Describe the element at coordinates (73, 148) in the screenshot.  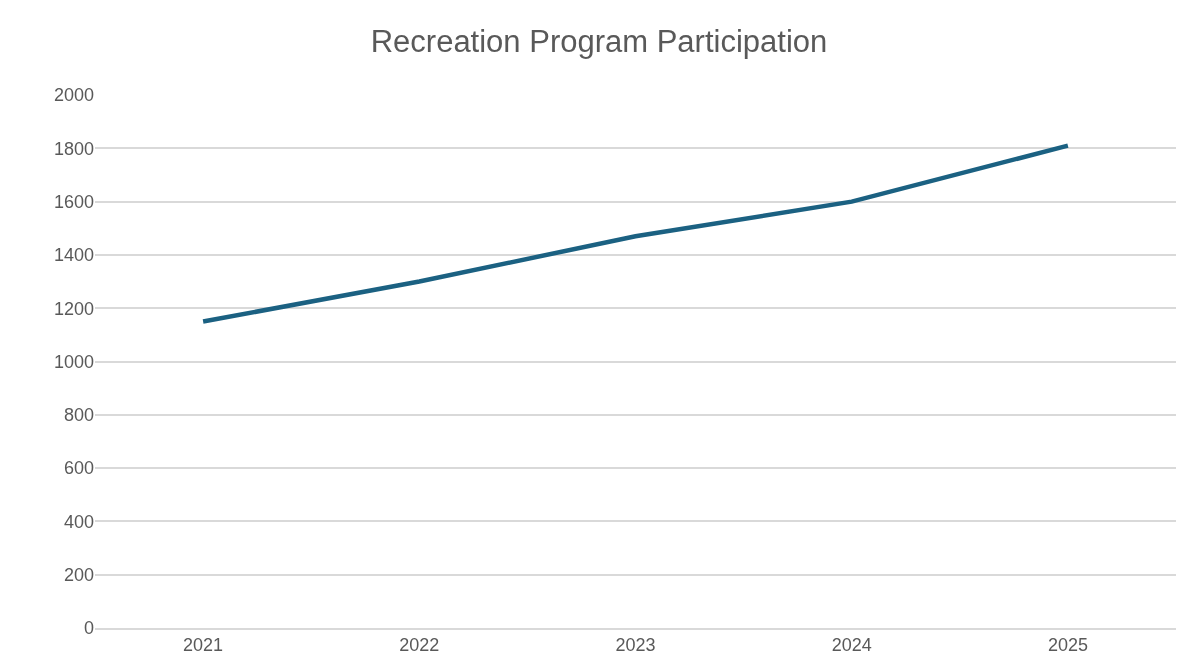
I see `y-tick-label: 1800` at that location.